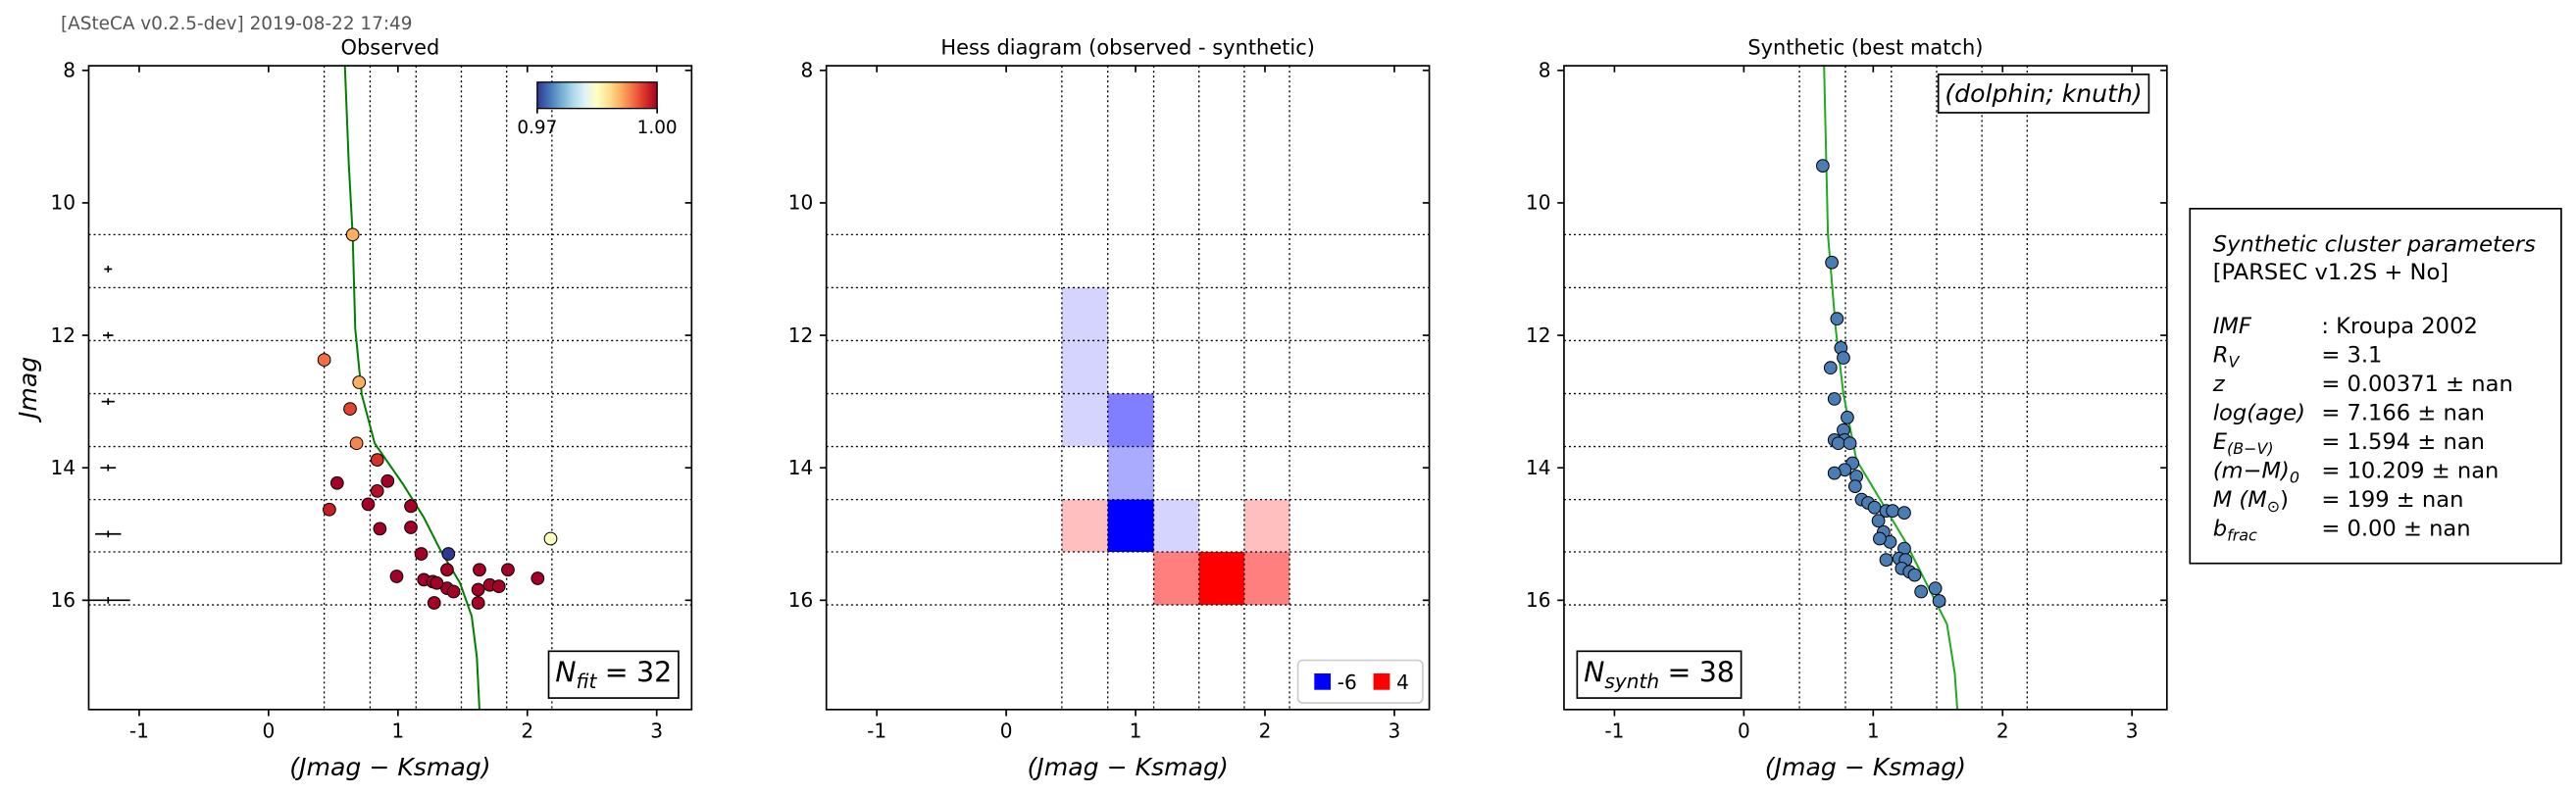  I want to click on parameters-box, so click(2375, 386).